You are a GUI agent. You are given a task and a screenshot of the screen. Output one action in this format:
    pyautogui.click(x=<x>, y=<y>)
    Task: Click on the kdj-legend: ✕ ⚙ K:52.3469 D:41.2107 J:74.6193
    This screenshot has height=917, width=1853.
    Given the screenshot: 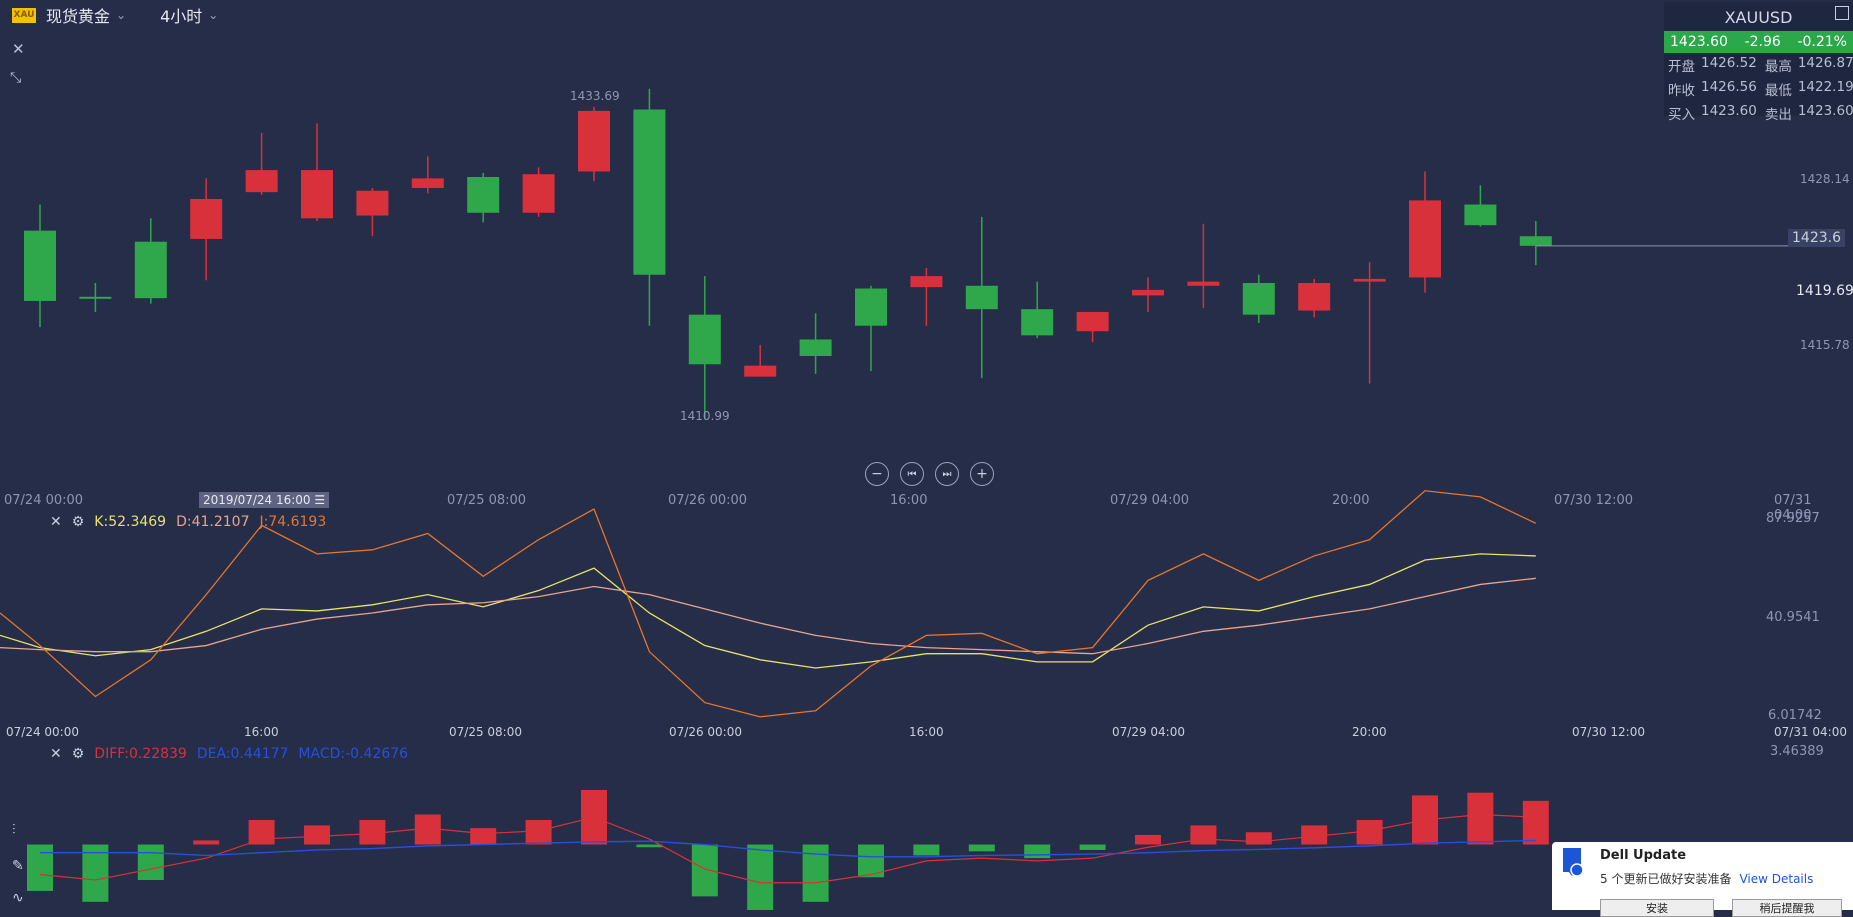 What is the action you would take?
    pyautogui.click(x=193, y=522)
    